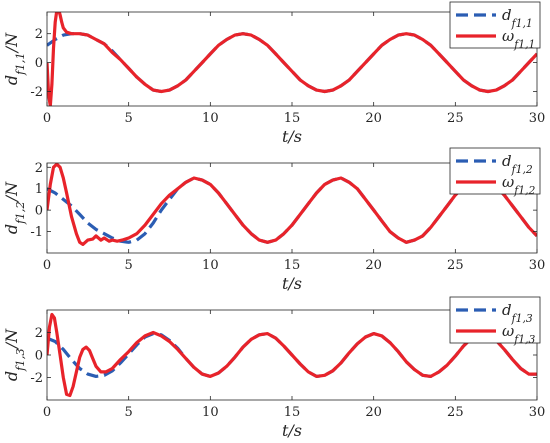  I want to click on legend-label-2: ωf1,3, so click(519, 334).